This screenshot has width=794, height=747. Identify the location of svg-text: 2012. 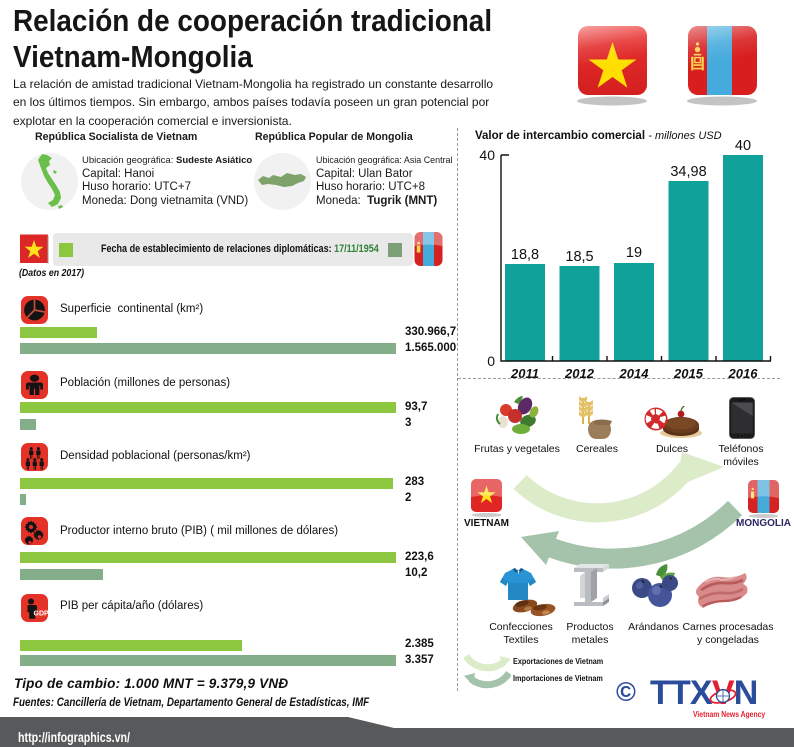
(579, 373).